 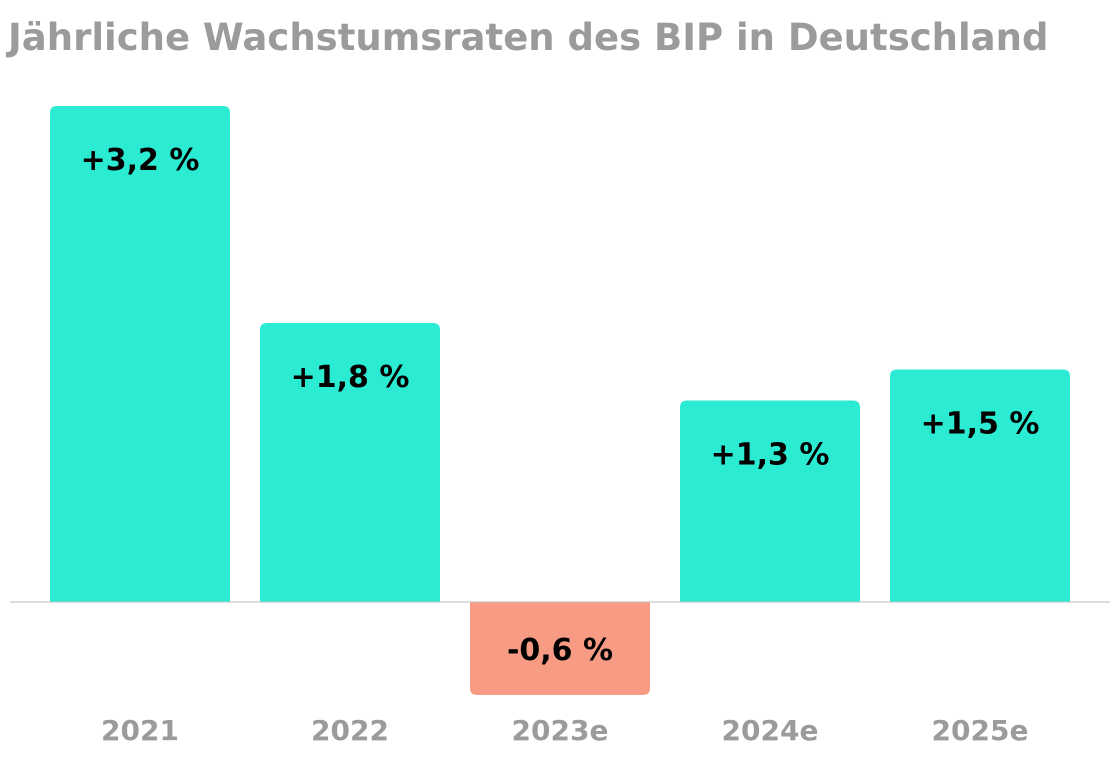 What do you see at coordinates (140, 160) in the screenshot?
I see `data-label-2021: +3,2 %` at bounding box center [140, 160].